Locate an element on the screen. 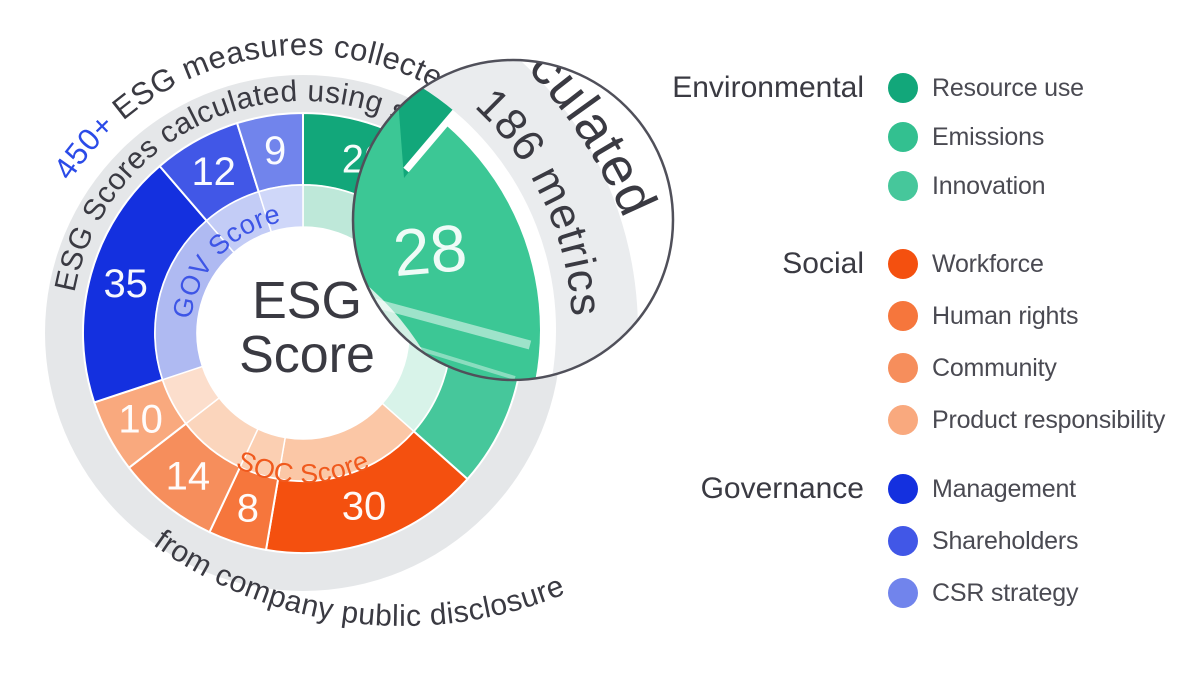 The width and height of the screenshot is (1200, 675). segment-value-workforce: 30 is located at coordinates (364, 507).